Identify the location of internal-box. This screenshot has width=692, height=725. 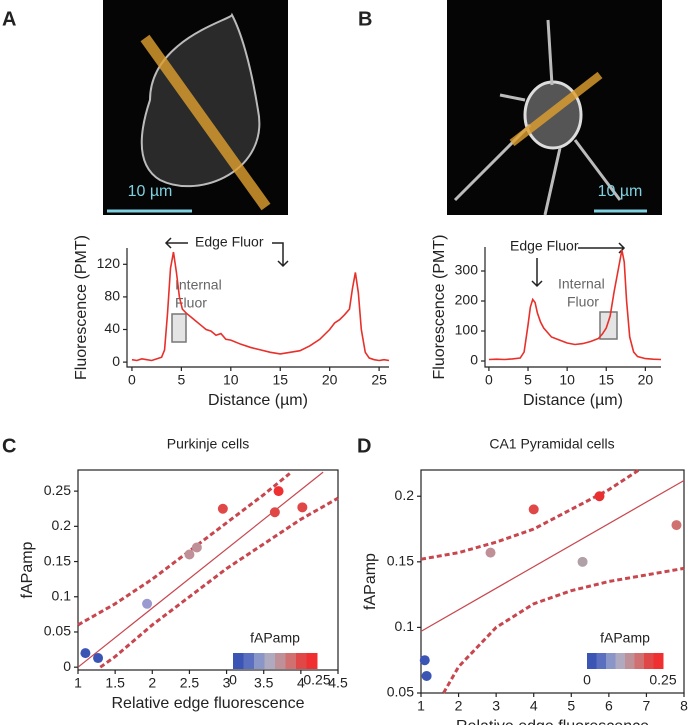
(179, 328).